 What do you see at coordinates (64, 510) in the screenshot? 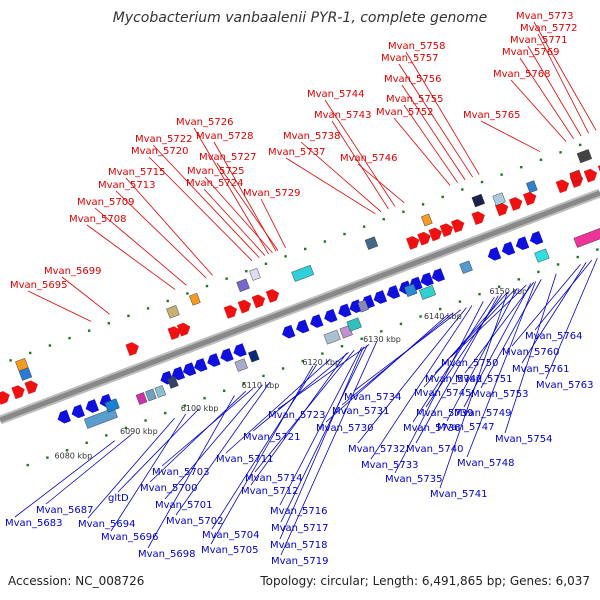
I see `bottom-gene-label: Mvan_5687` at bounding box center [64, 510].